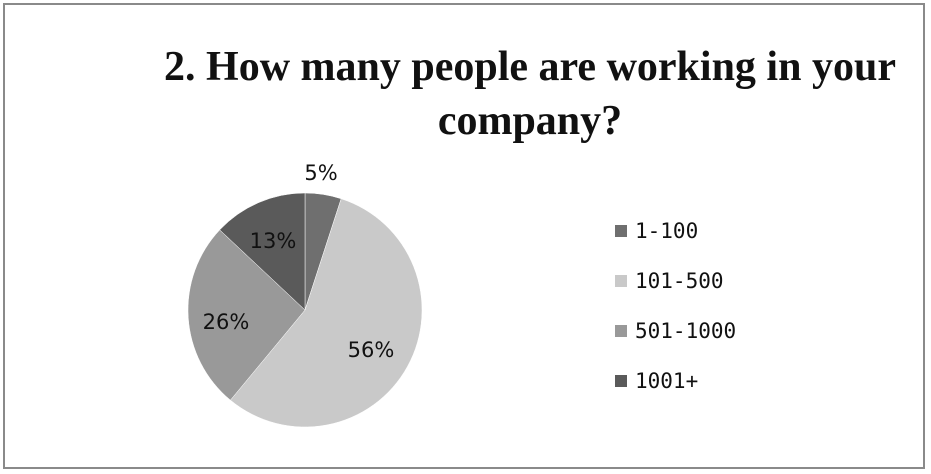 The height and width of the screenshot is (474, 931). I want to click on legend-swatch-1001-plus, so click(621, 381).